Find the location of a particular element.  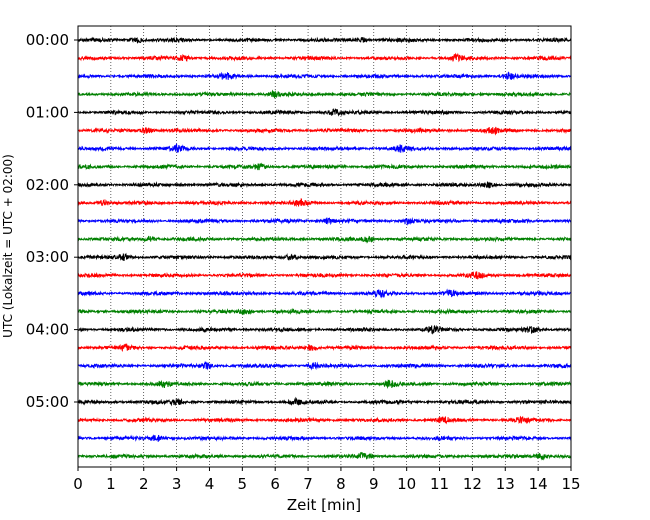

x-axis-label: Zeit [min] is located at coordinates (324, 505).